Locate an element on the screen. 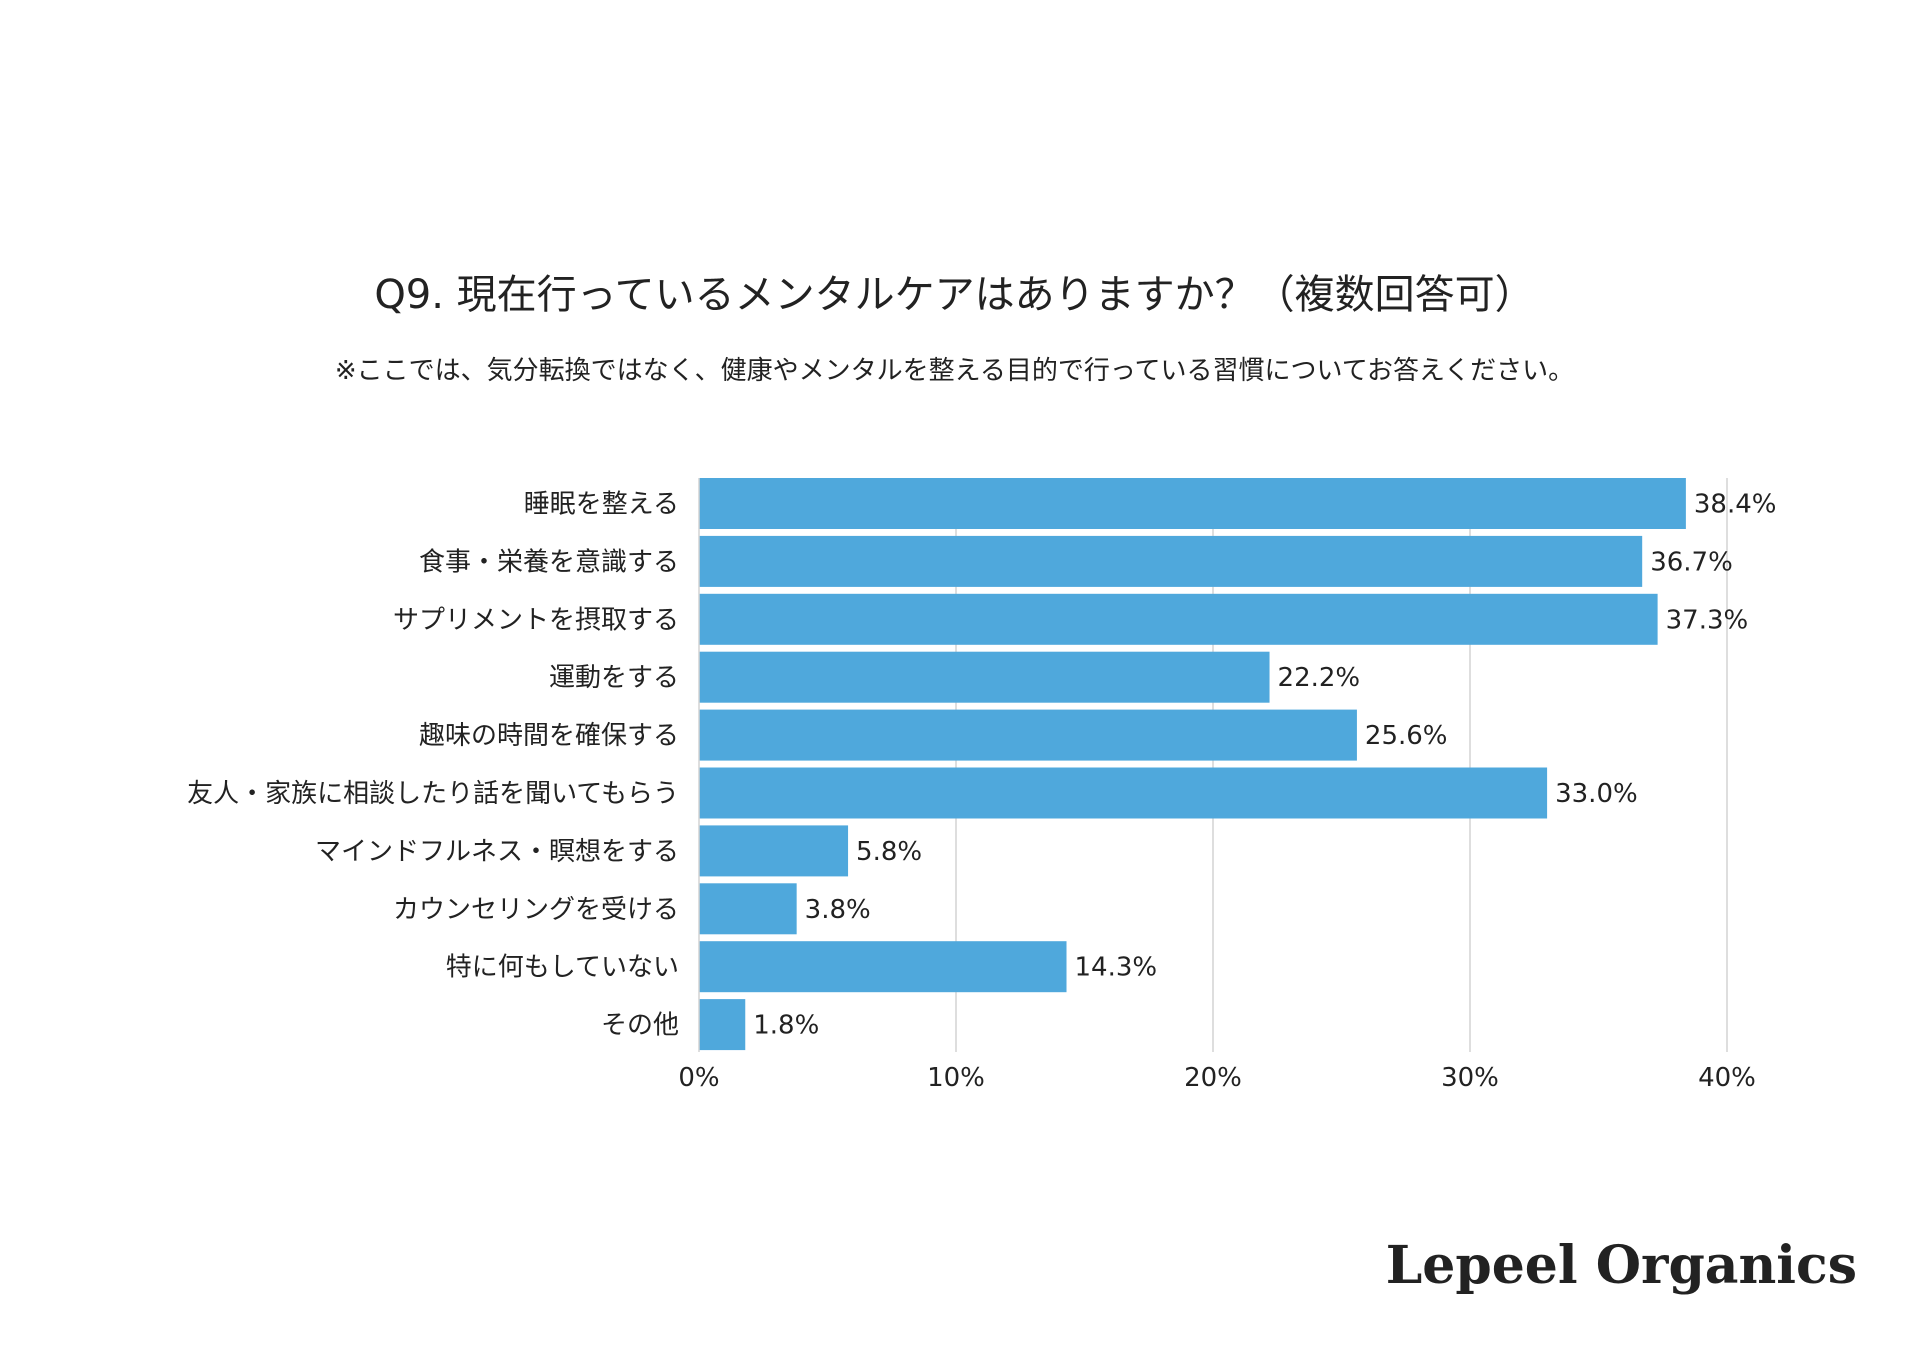 This screenshot has height=1350, width=1909. x-tick-label: 30% is located at coordinates (1470, 1078).